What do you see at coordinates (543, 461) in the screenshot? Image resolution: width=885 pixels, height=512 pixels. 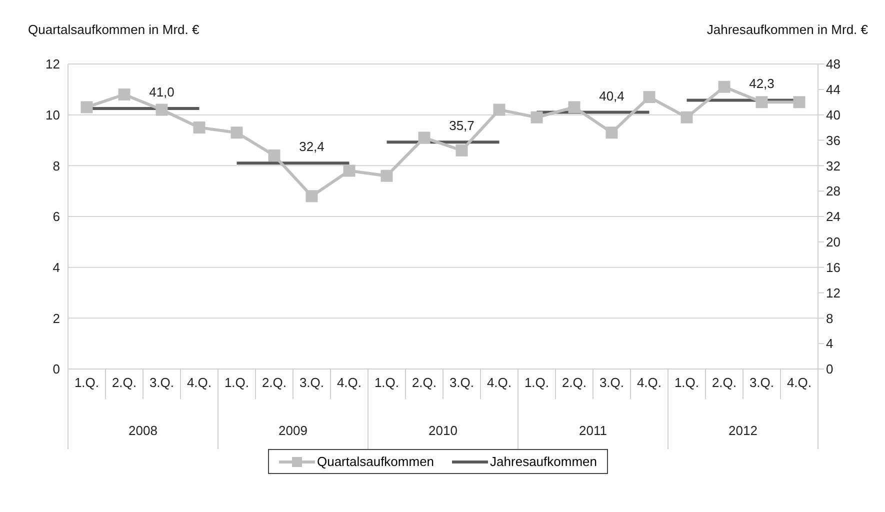 I see `legend-label: Jahresaufkommen` at bounding box center [543, 461].